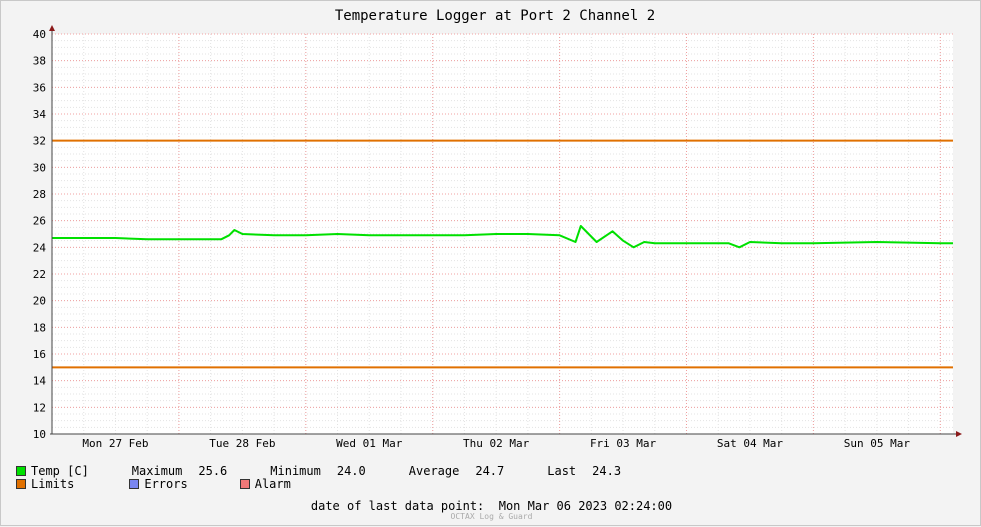 The width and height of the screenshot is (981, 527). Describe the element at coordinates (623, 443) in the screenshot. I see `x-day-label: Fri 03 Mar` at that location.